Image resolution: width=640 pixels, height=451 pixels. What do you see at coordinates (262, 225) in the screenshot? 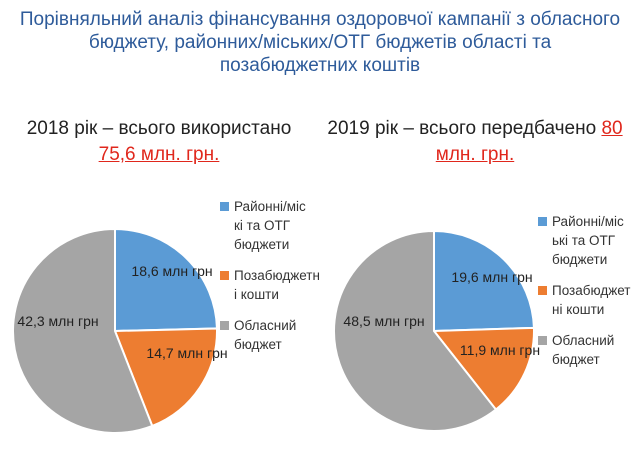
I see `legend-label: кі та ОТГ` at bounding box center [262, 225].